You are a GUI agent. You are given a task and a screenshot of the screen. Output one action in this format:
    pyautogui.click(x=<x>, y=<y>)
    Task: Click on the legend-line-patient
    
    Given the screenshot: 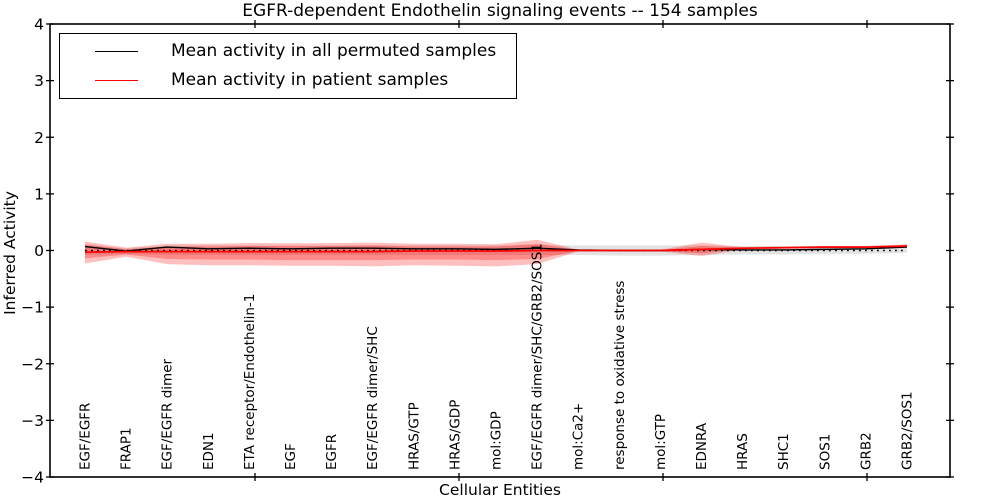 What is the action you would take?
    pyautogui.click(x=116, y=80)
    